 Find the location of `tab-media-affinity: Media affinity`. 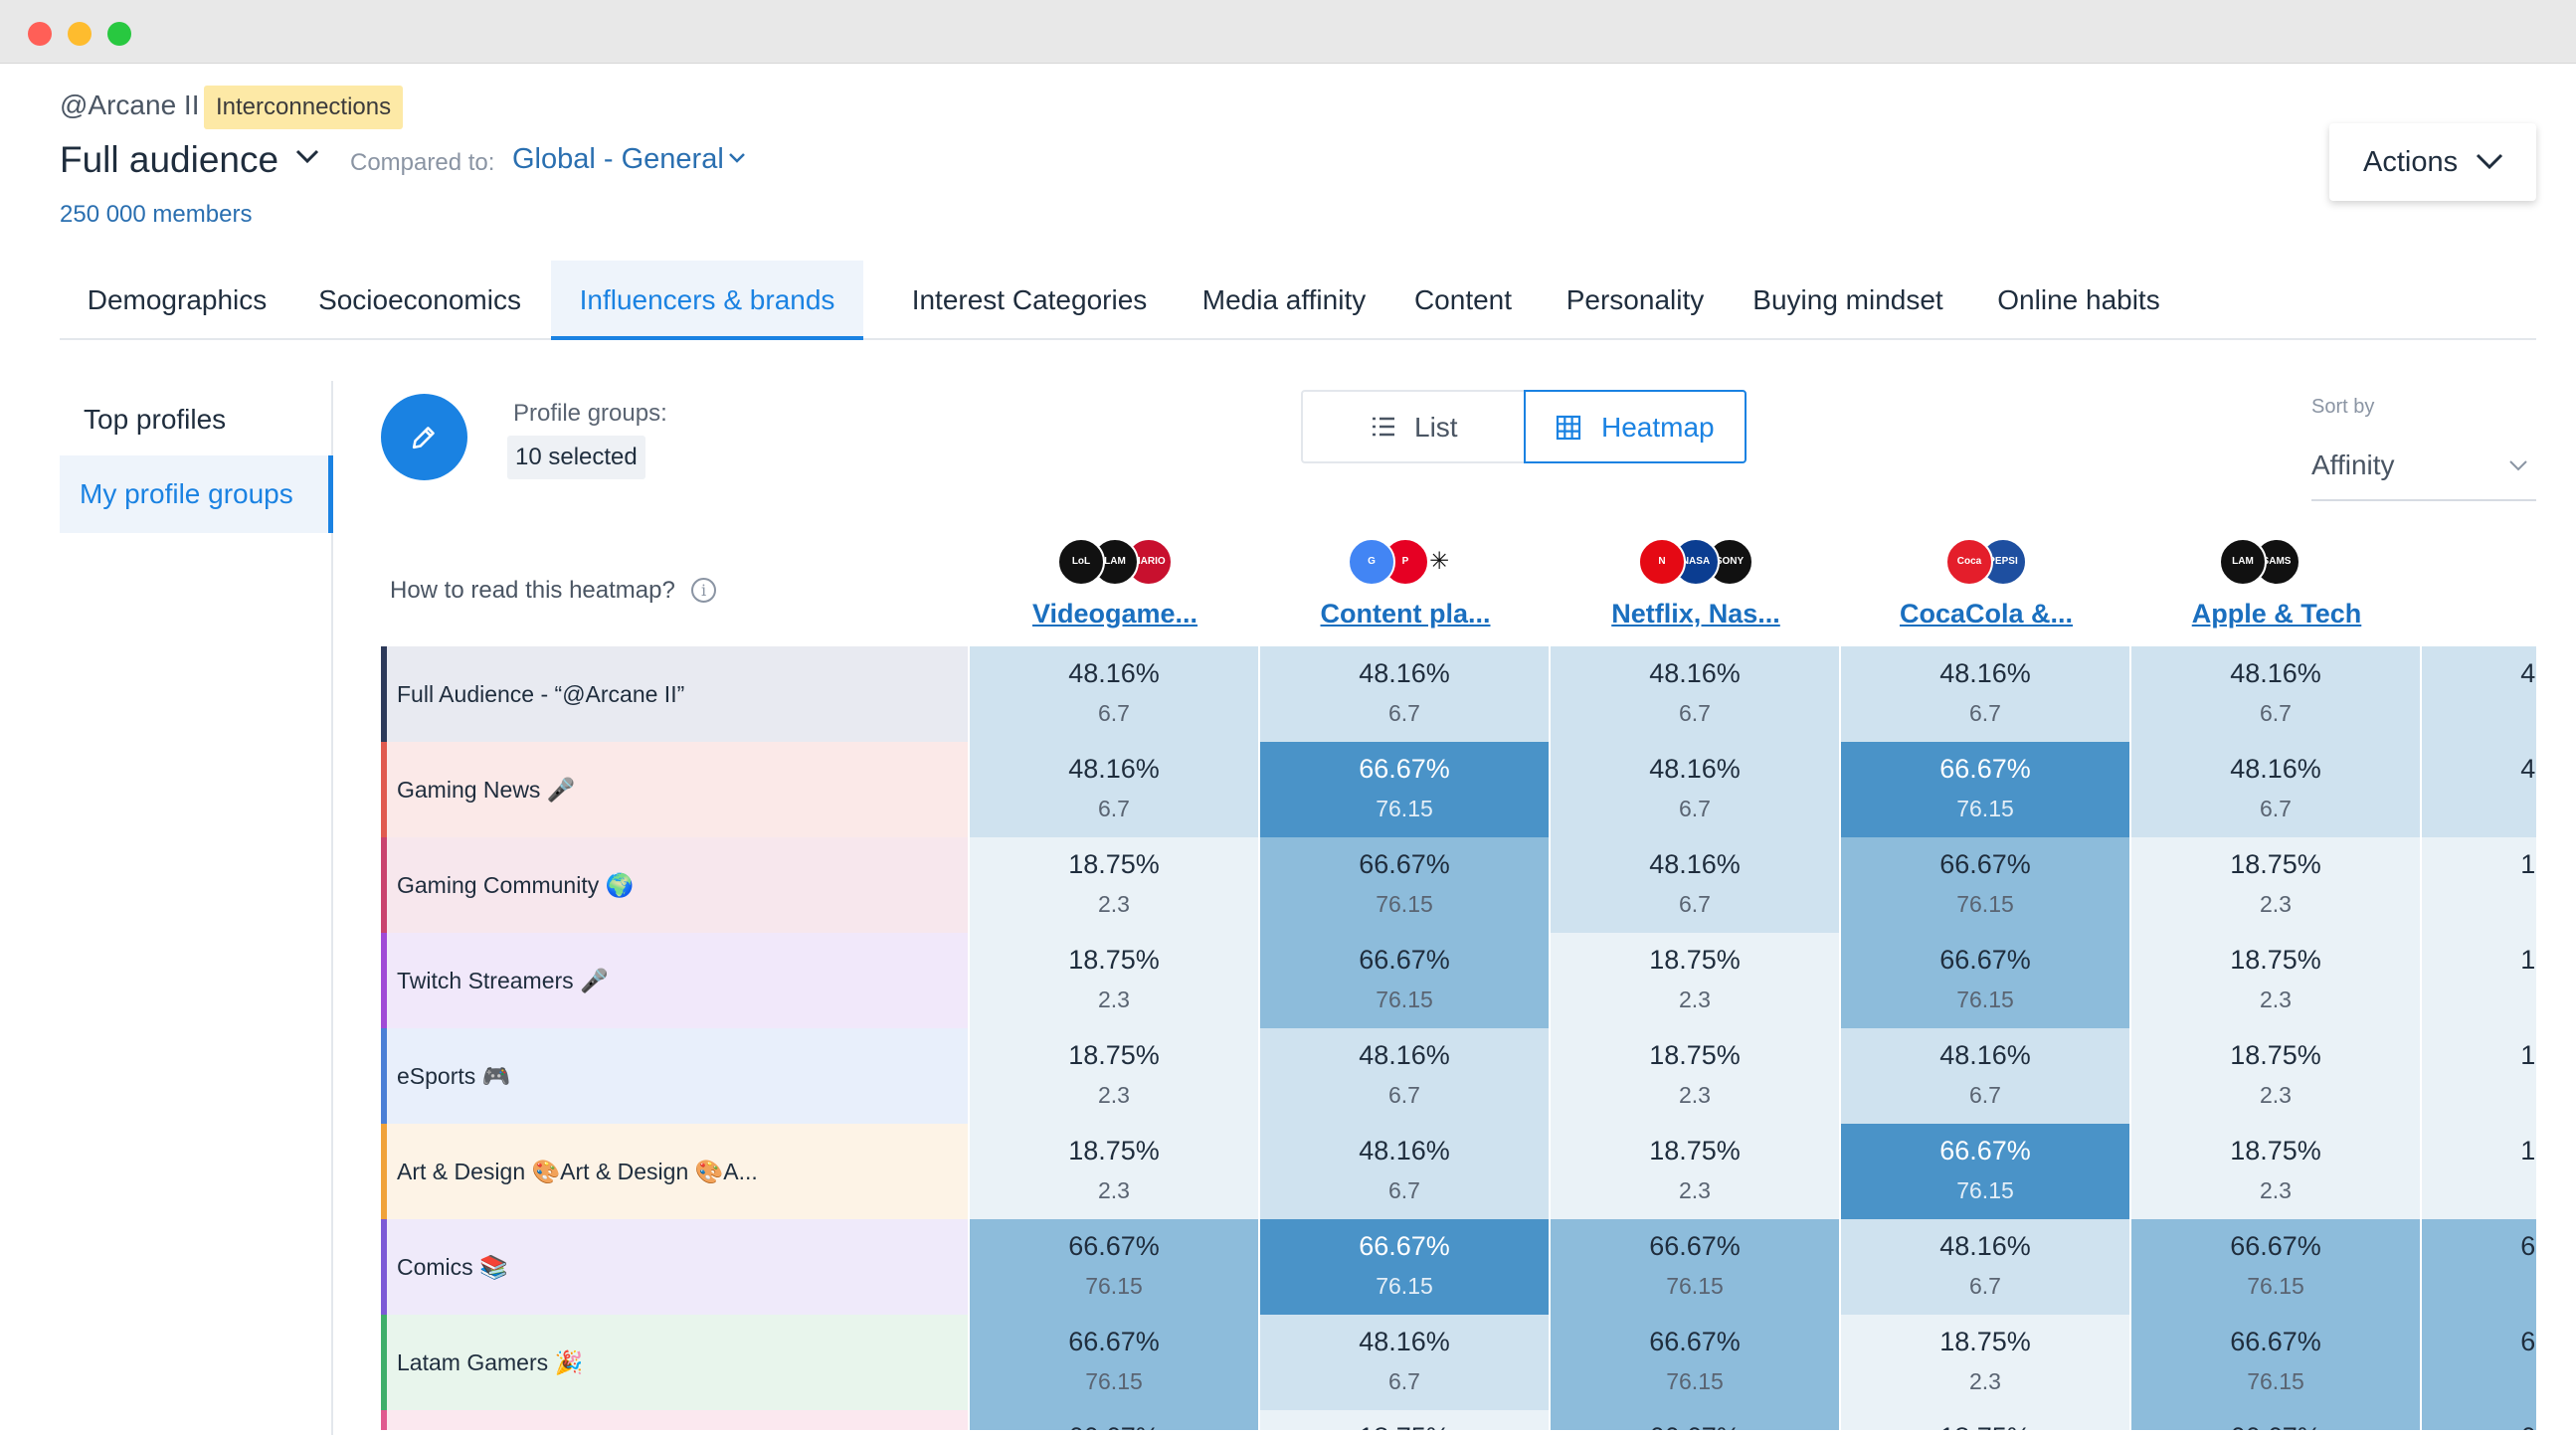

tab-media-affinity: Media affinity is located at coordinates (1284, 299).